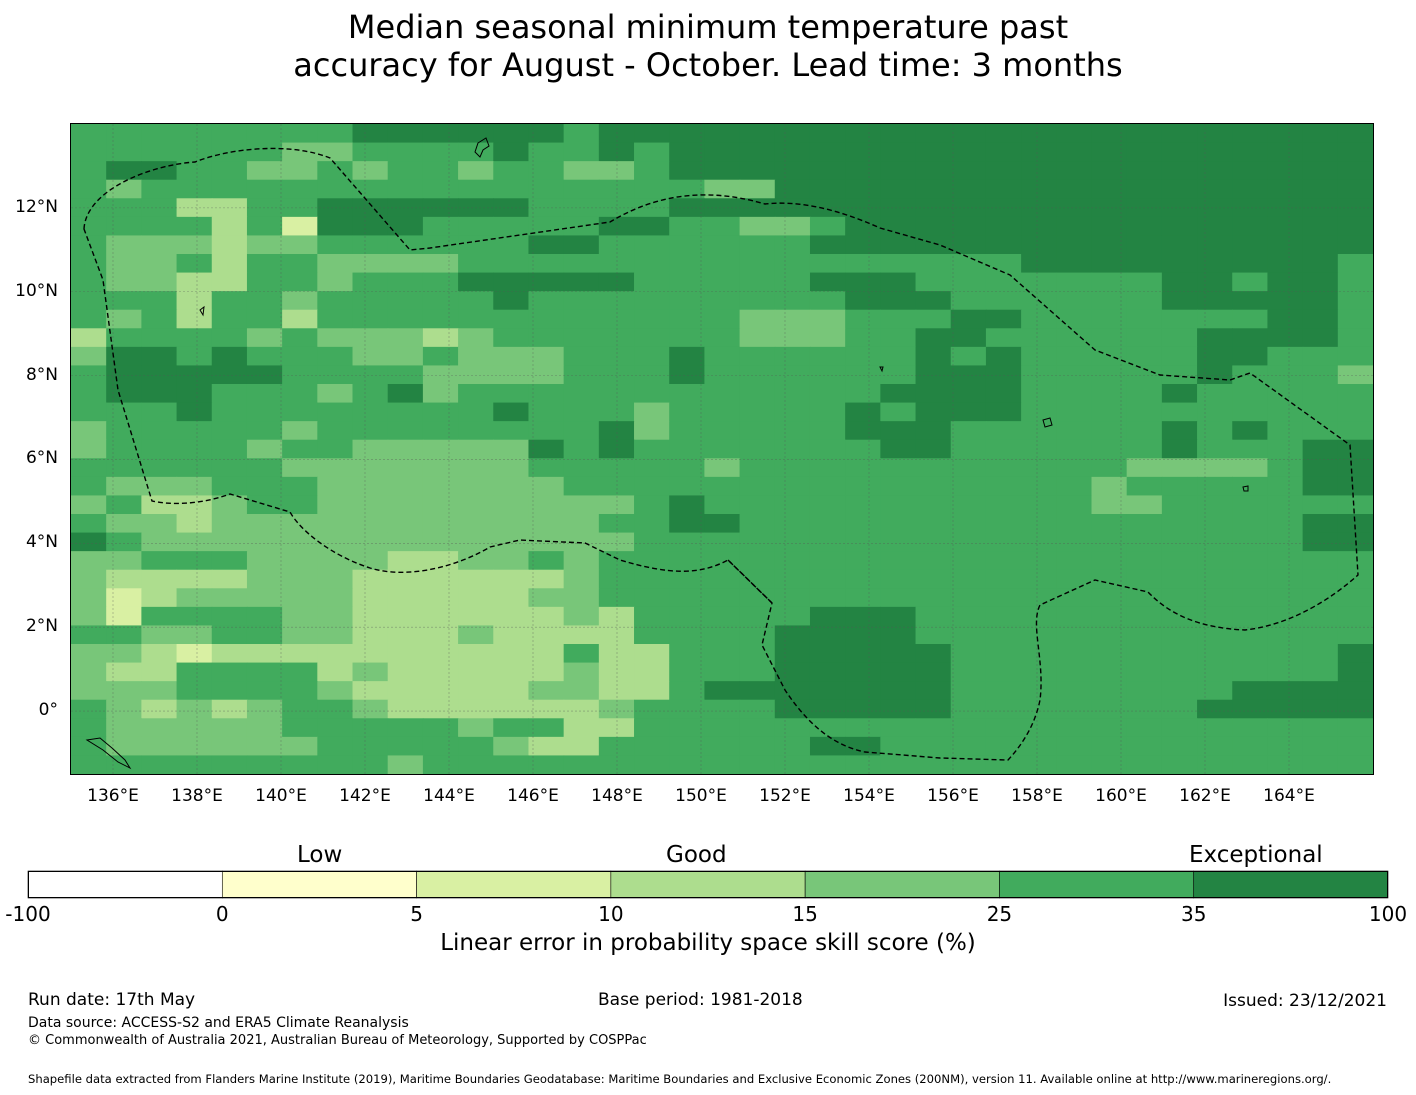 This screenshot has width=1416, height=1095. Describe the element at coordinates (750, 581) in the screenshot. I see `eez-boundary-split` at that location.